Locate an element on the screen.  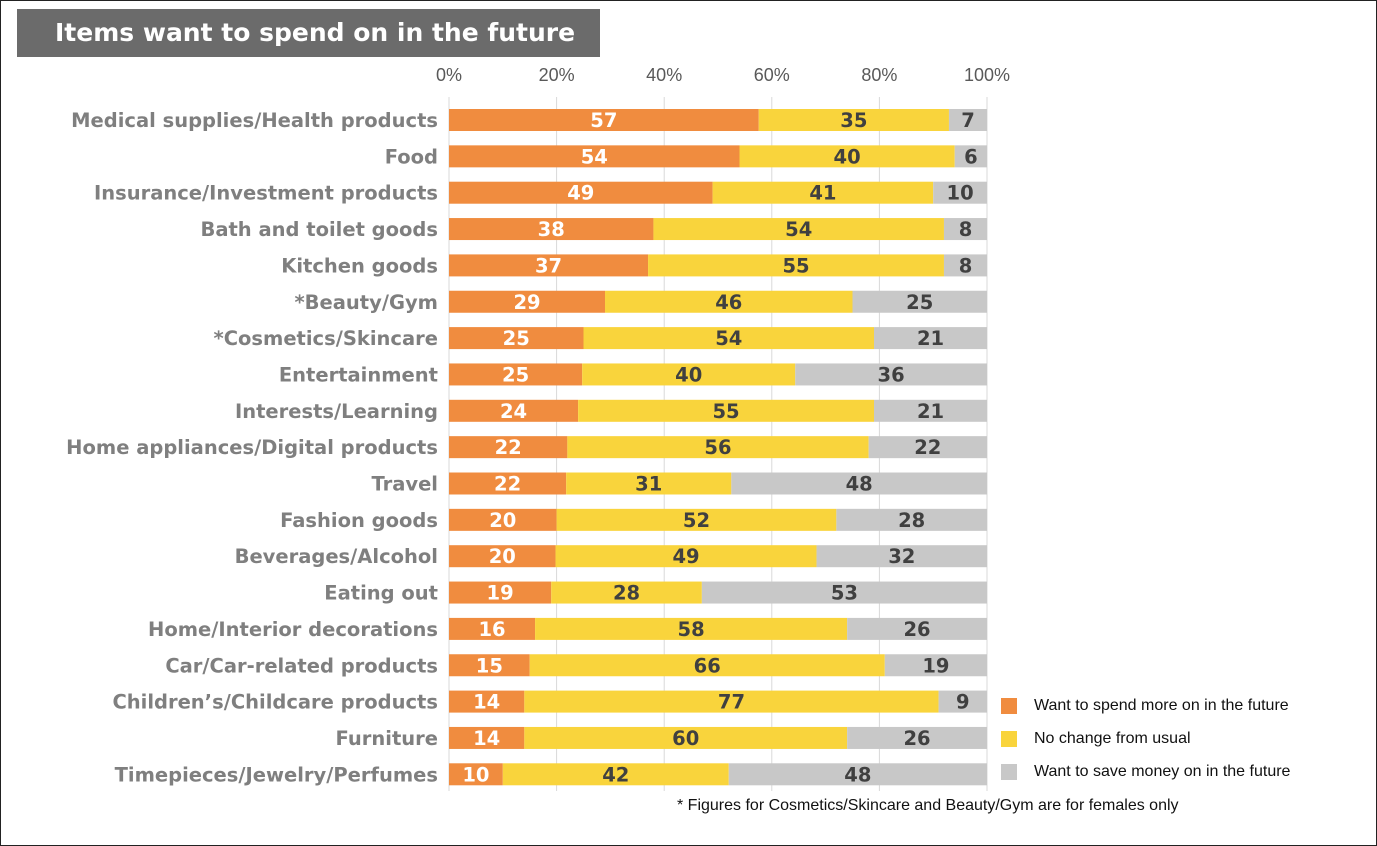
category-label: Travel is located at coordinates (404, 484).